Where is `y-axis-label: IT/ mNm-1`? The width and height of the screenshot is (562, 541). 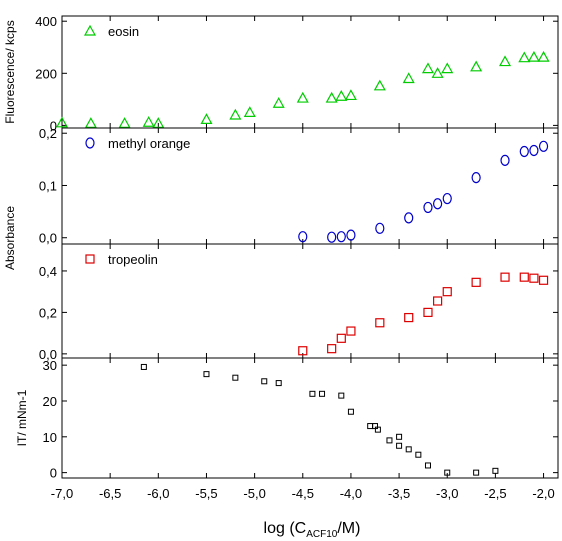
y-axis-label: IT/ mNm-1 is located at coordinates (22, 417).